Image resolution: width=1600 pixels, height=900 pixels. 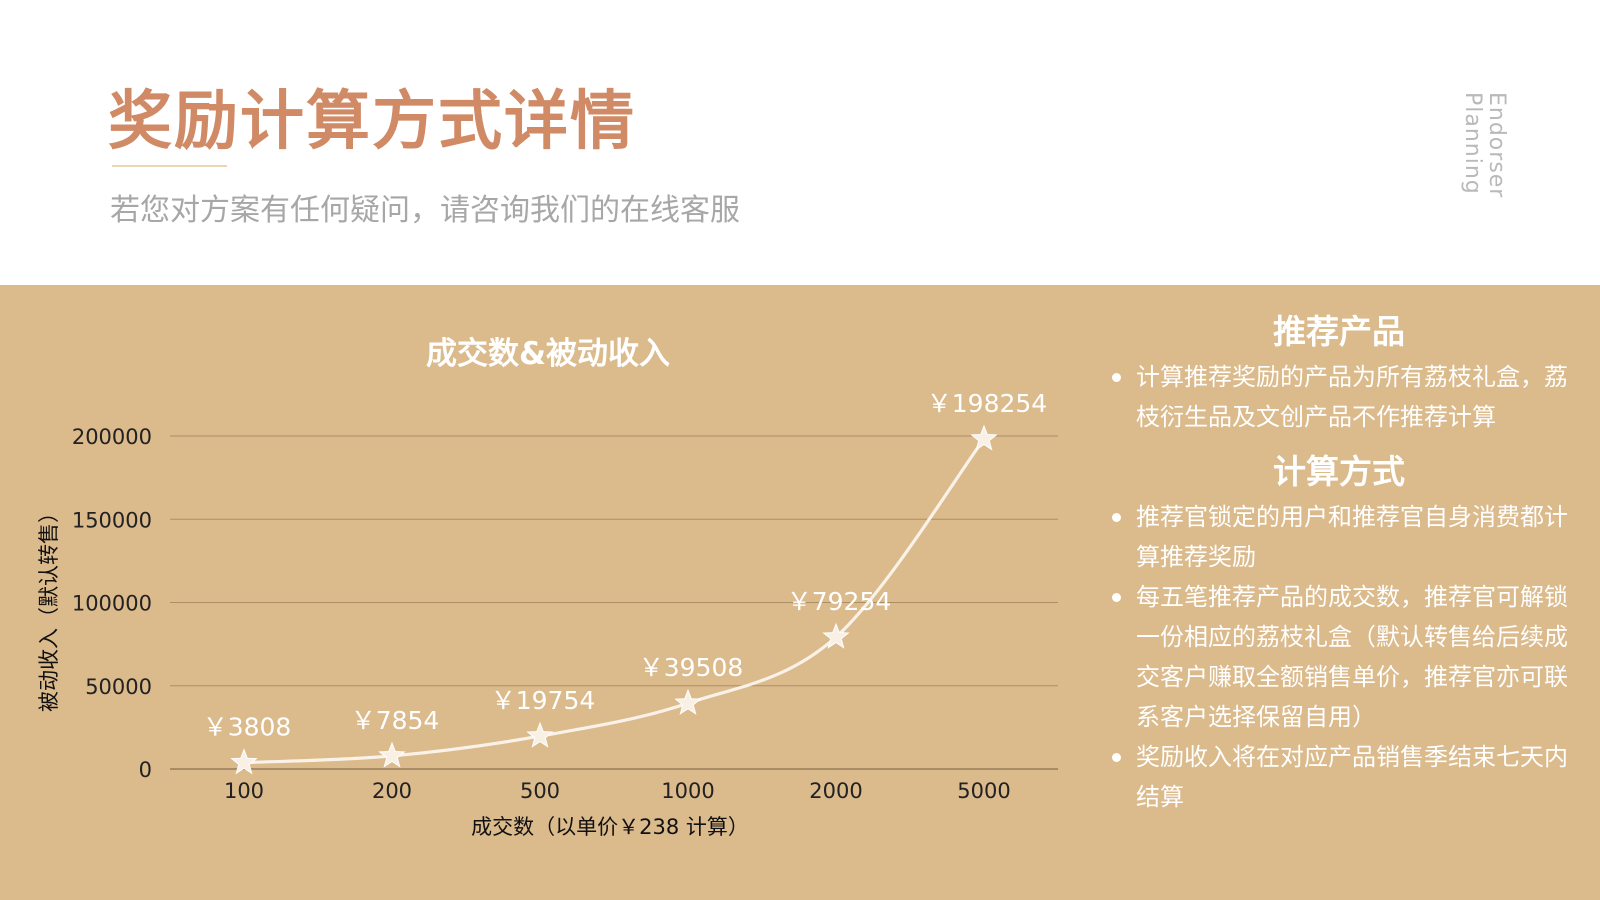 What do you see at coordinates (1339, 471) in the screenshot?
I see `section-heading-calculation: 计算方式` at bounding box center [1339, 471].